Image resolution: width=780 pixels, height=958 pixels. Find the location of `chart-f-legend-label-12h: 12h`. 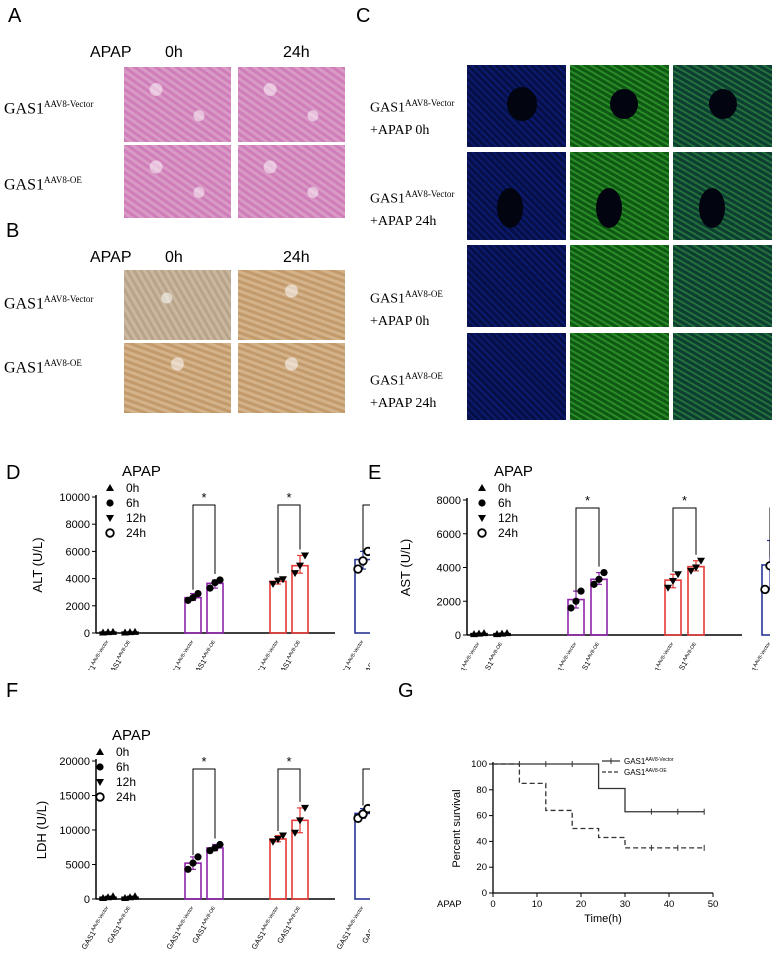

chart-f-legend-label-12h: 12h is located at coordinates (126, 782).